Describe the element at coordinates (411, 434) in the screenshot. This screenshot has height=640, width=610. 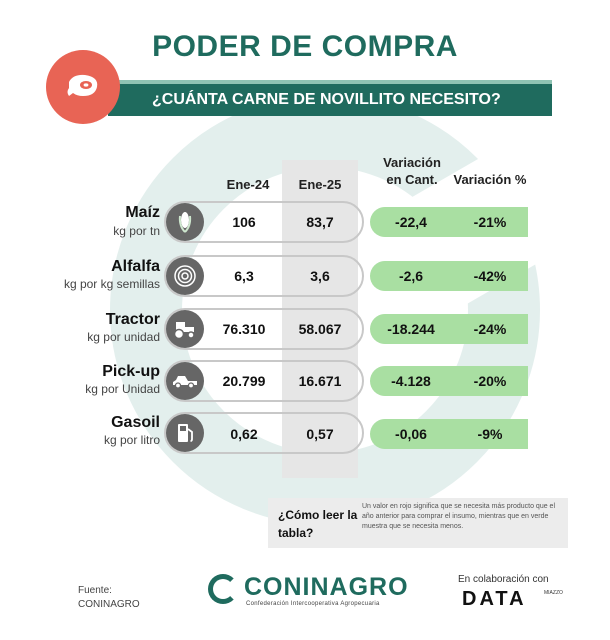
I see `row-gasoil-var-cant: -0,06` at that location.